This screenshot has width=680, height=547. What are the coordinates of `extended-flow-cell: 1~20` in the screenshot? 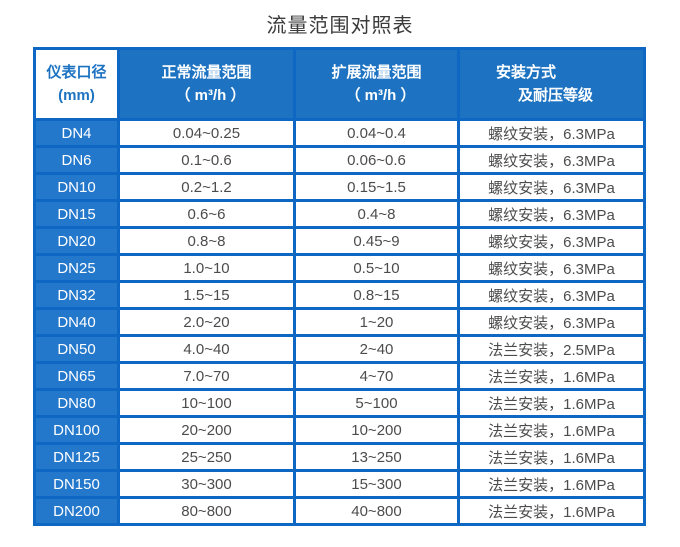 It's located at (376, 322).